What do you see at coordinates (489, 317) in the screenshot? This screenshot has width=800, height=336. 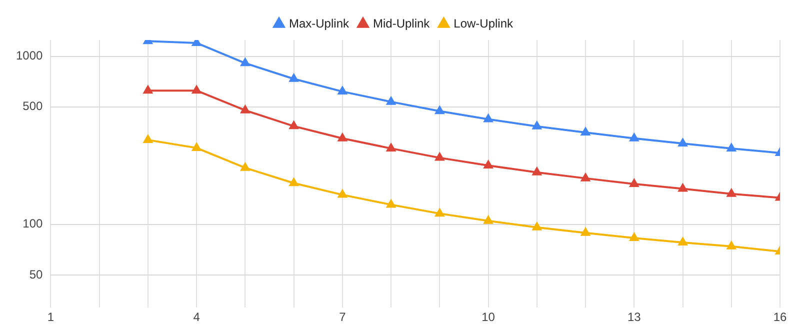 I see `x-tick-label: 10` at bounding box center [489, 317].